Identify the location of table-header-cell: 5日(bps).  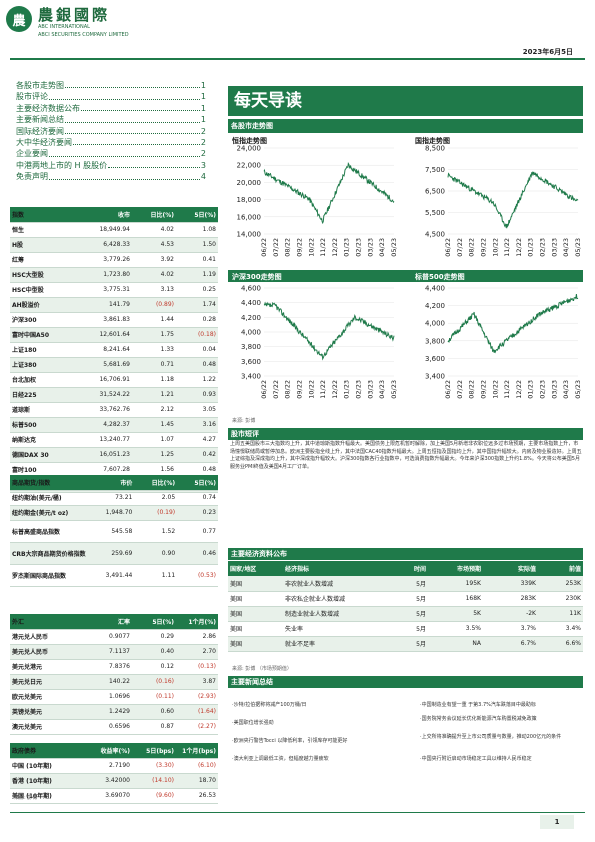
(154, 751).